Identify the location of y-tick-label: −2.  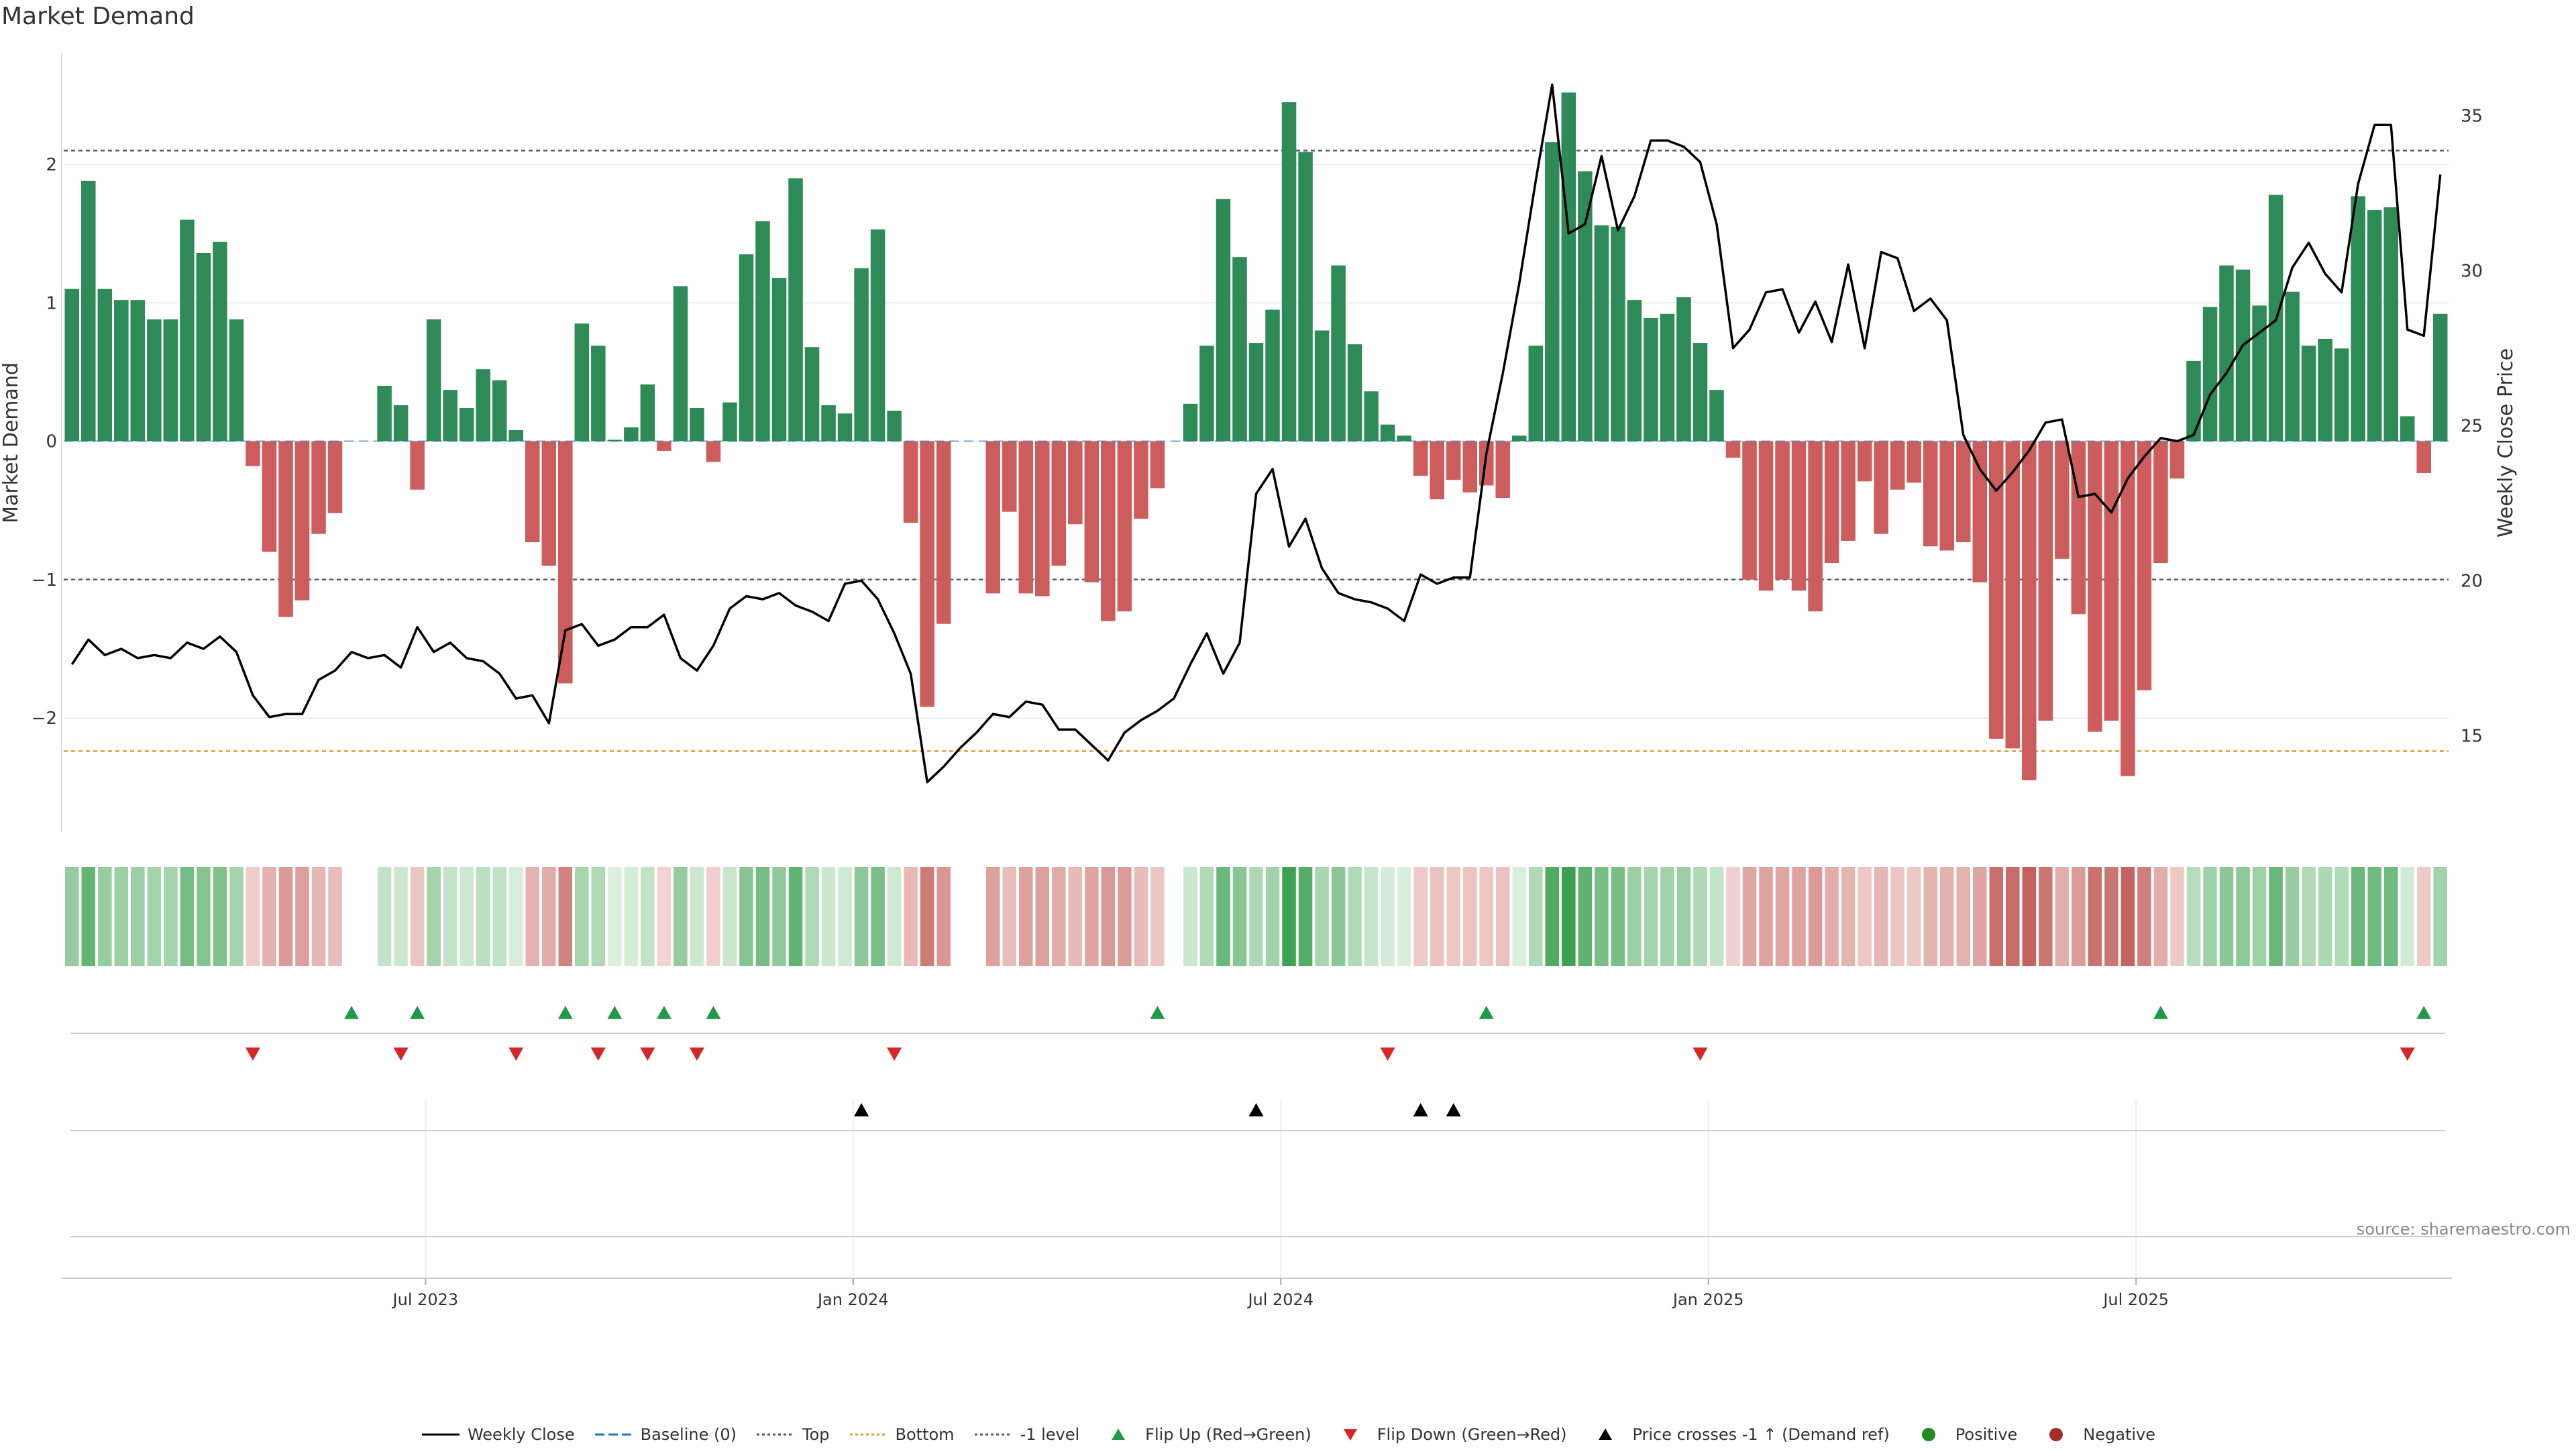
(44, 719).